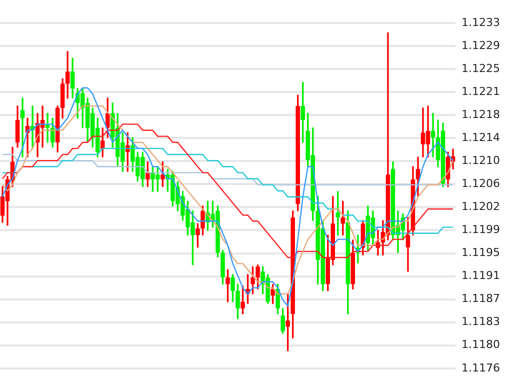 Image resolution: width=510 pixels, height=381 pixels. What do you see at coordinates (481, 229) in the screenshot?
I see `y-tick-label: 1.1199` at bounding box center [481, 229].